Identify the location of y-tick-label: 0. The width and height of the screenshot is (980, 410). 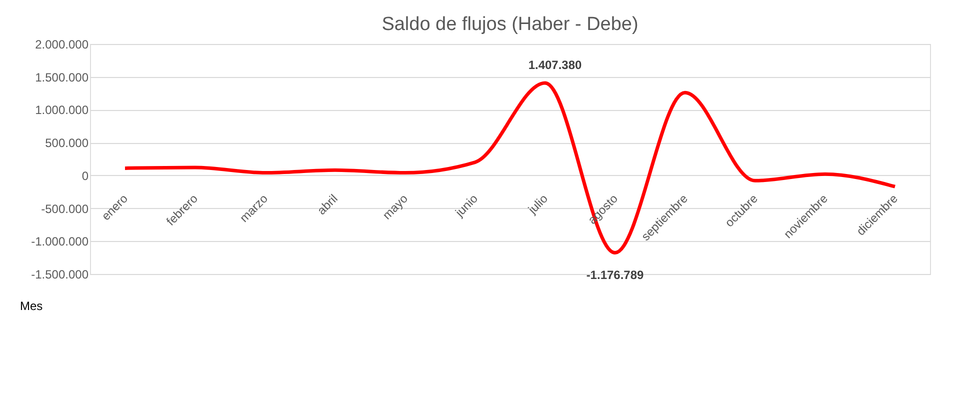
(85, 175).